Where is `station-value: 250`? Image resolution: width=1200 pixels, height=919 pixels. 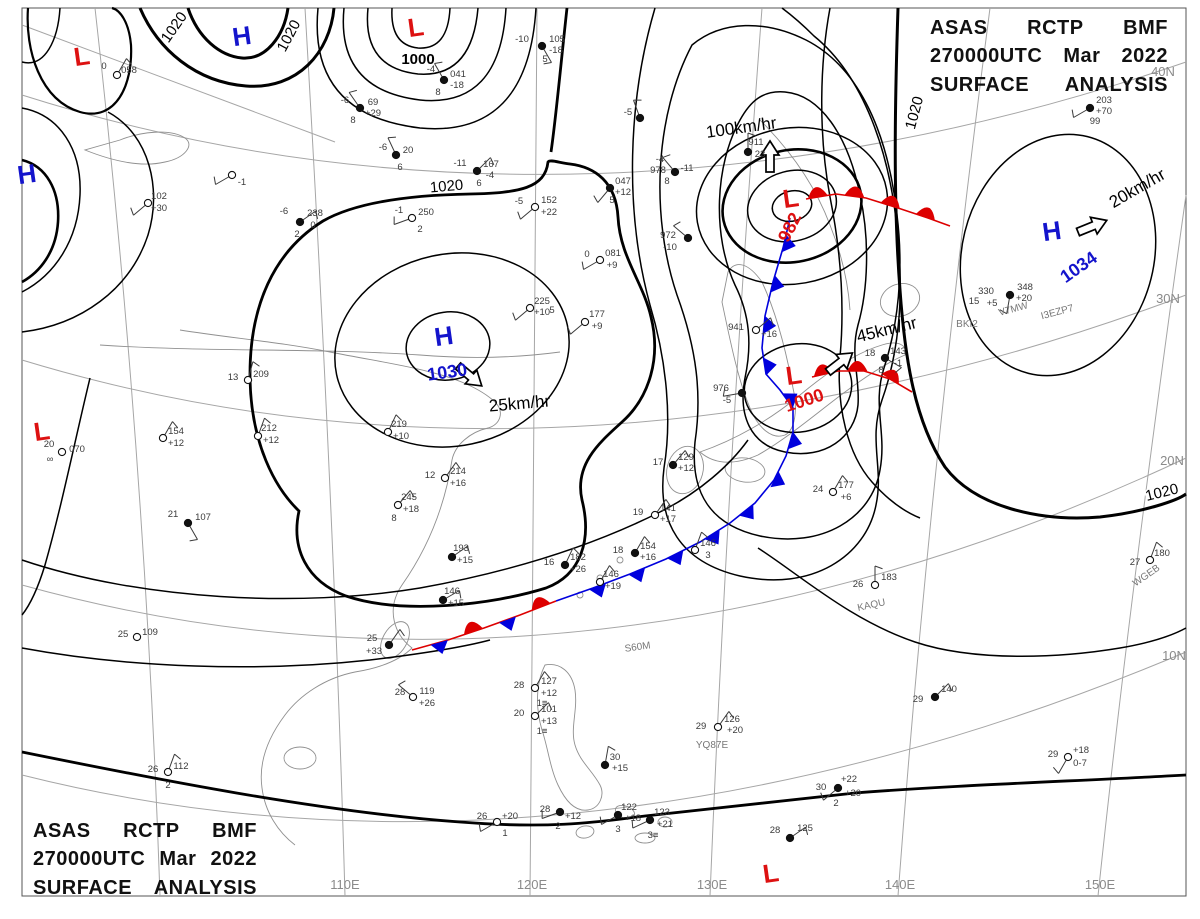 station-value: 250 is located at coordinates (426, 212).